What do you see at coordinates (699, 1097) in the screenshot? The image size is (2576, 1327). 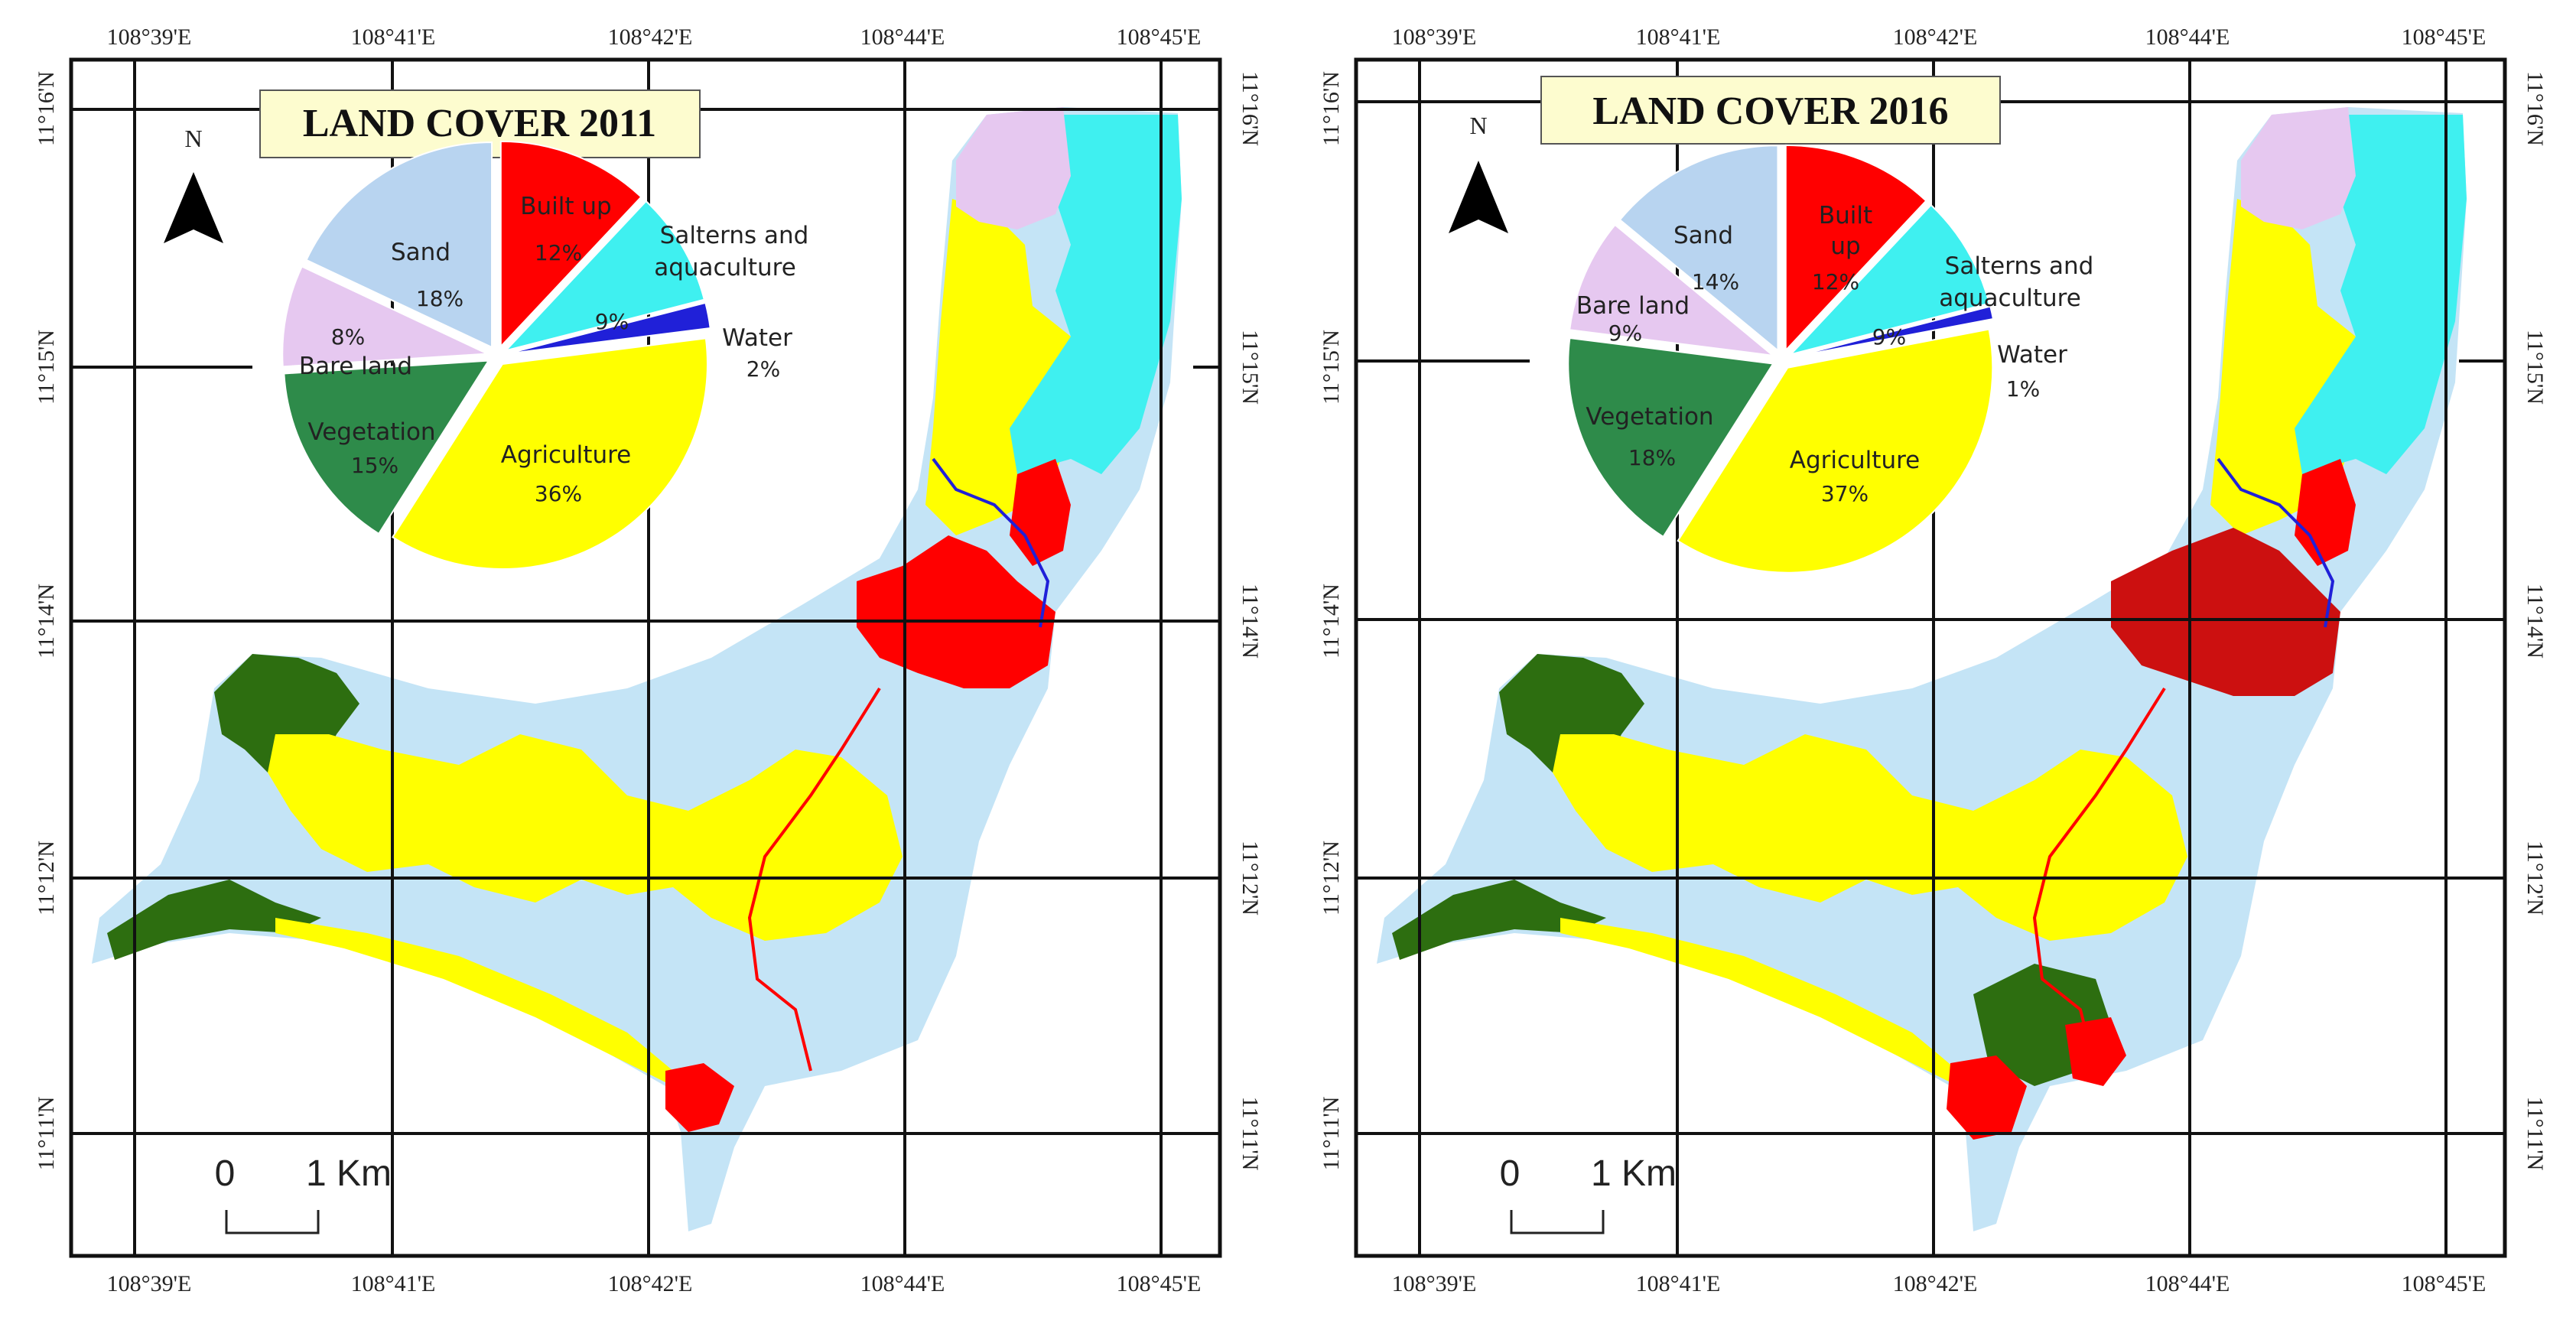 I see `map-builtup-south` at bounding box center [699, 1097].